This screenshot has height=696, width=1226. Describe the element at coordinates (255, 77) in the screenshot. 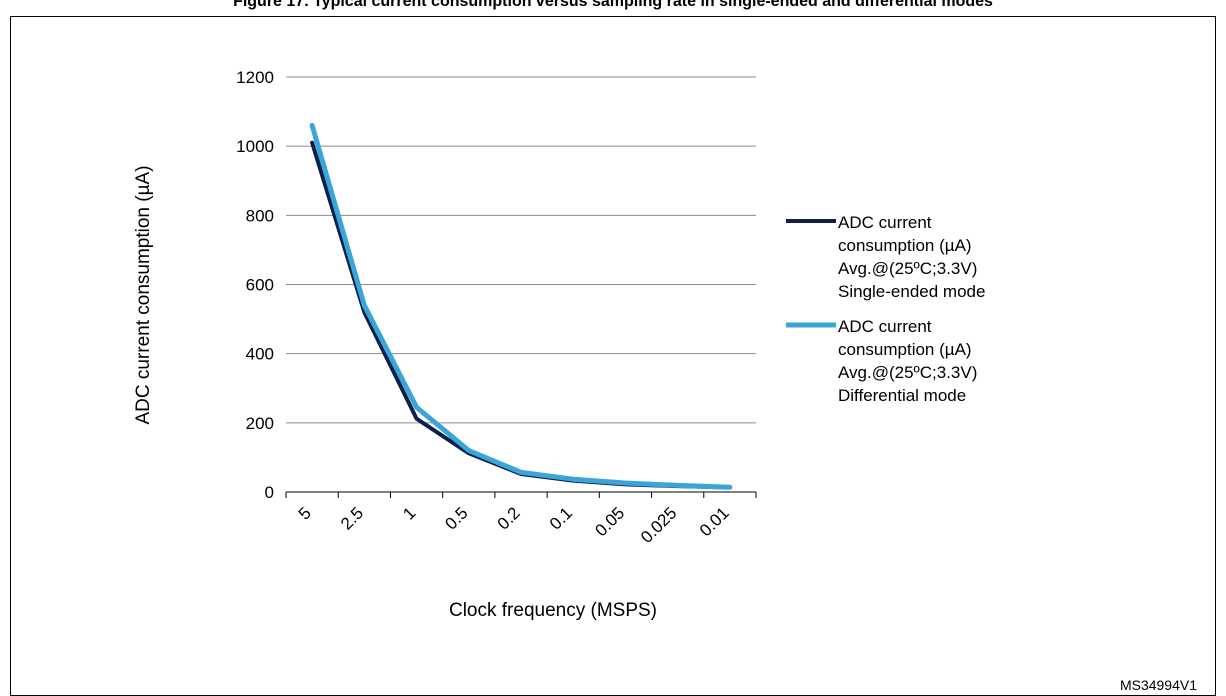

I see `y-tick-label: 1200` at that location.